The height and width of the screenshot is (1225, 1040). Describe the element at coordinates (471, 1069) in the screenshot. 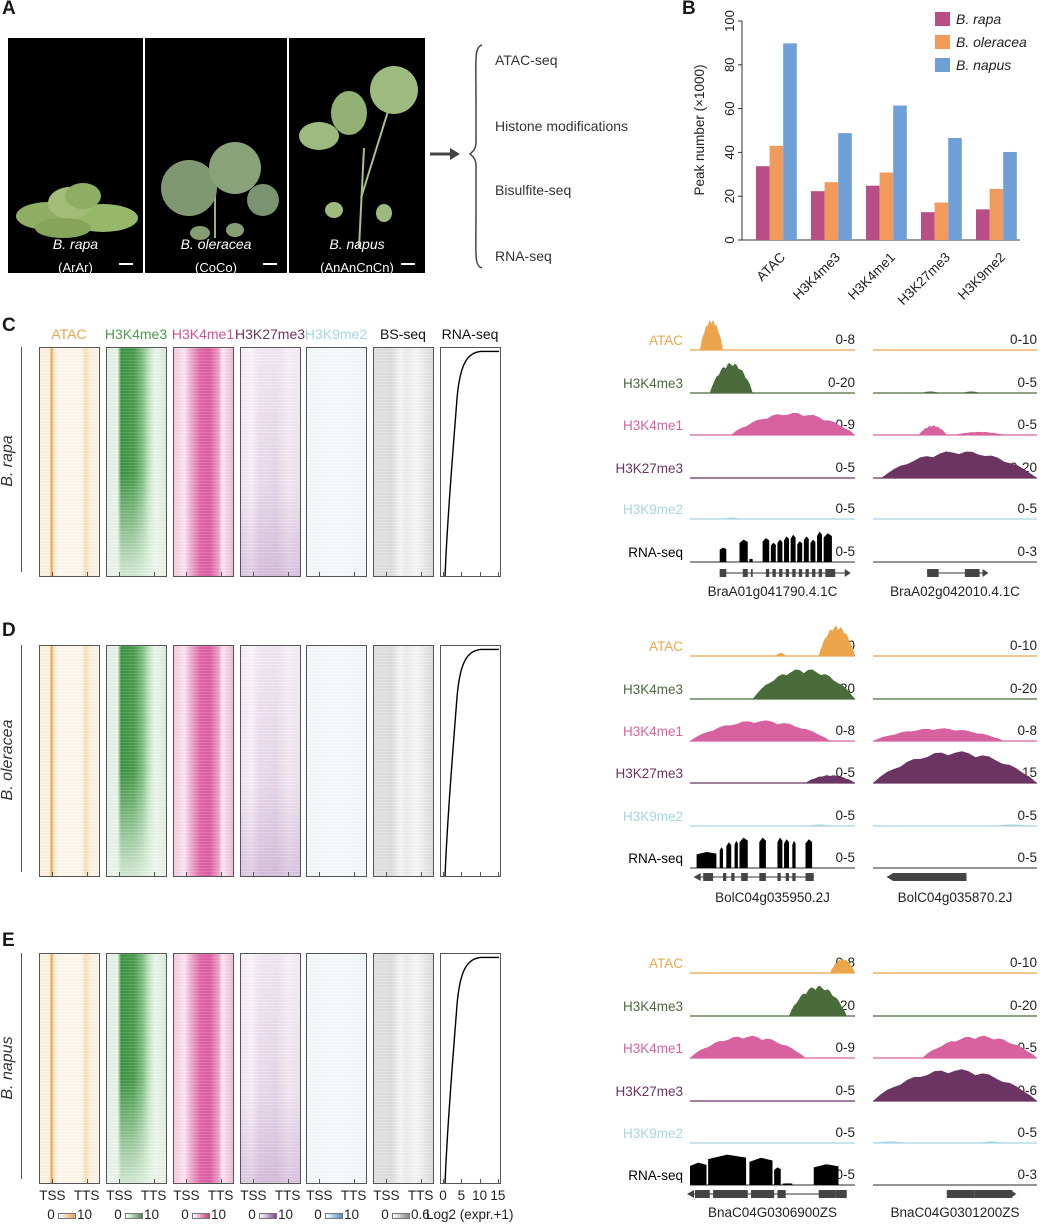

I see `rna-expression-curve` at that location.